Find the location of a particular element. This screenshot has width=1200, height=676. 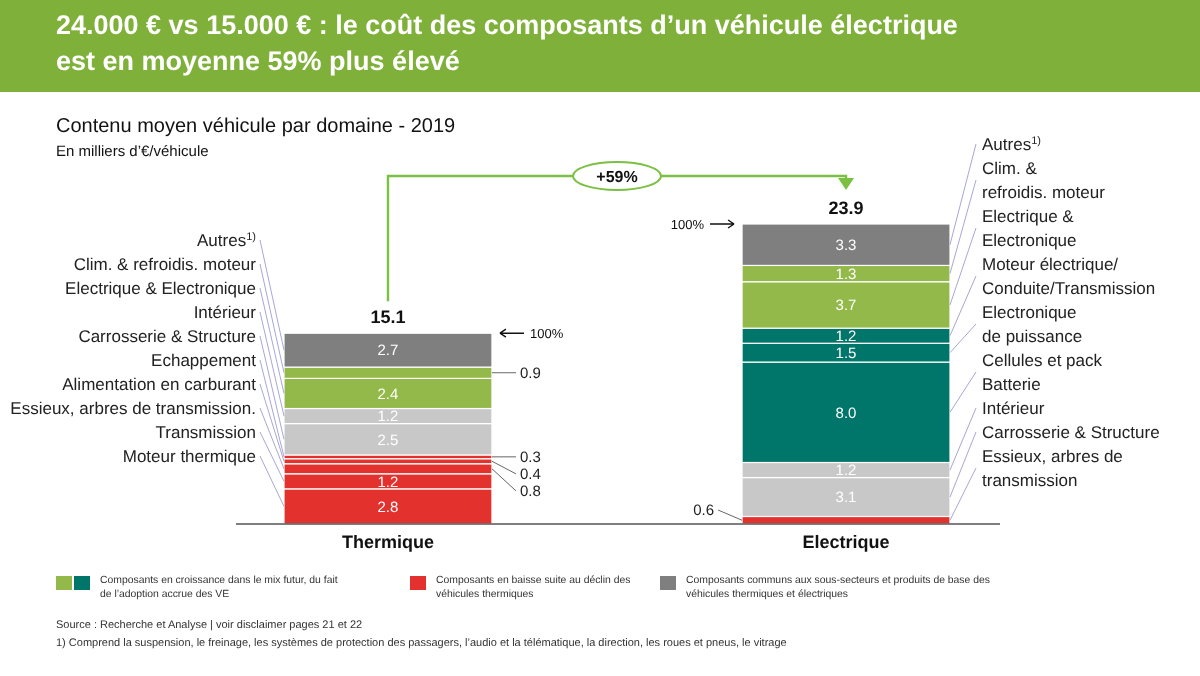

text: Moteur thermique is located at coordinates (189, 455).